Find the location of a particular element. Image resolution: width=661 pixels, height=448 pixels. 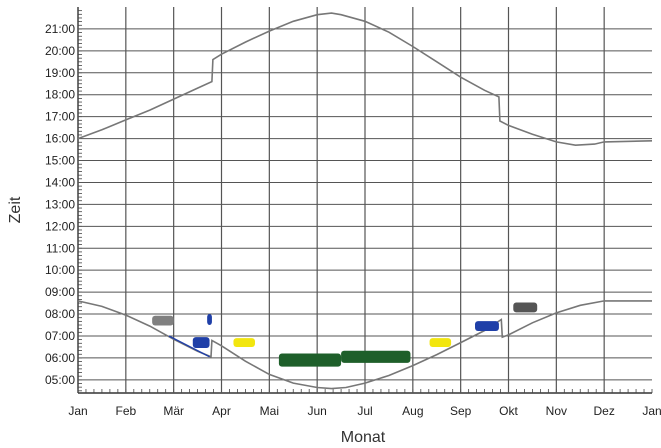

y-tick-label: 06:00 is located at coordinates (60, 358).